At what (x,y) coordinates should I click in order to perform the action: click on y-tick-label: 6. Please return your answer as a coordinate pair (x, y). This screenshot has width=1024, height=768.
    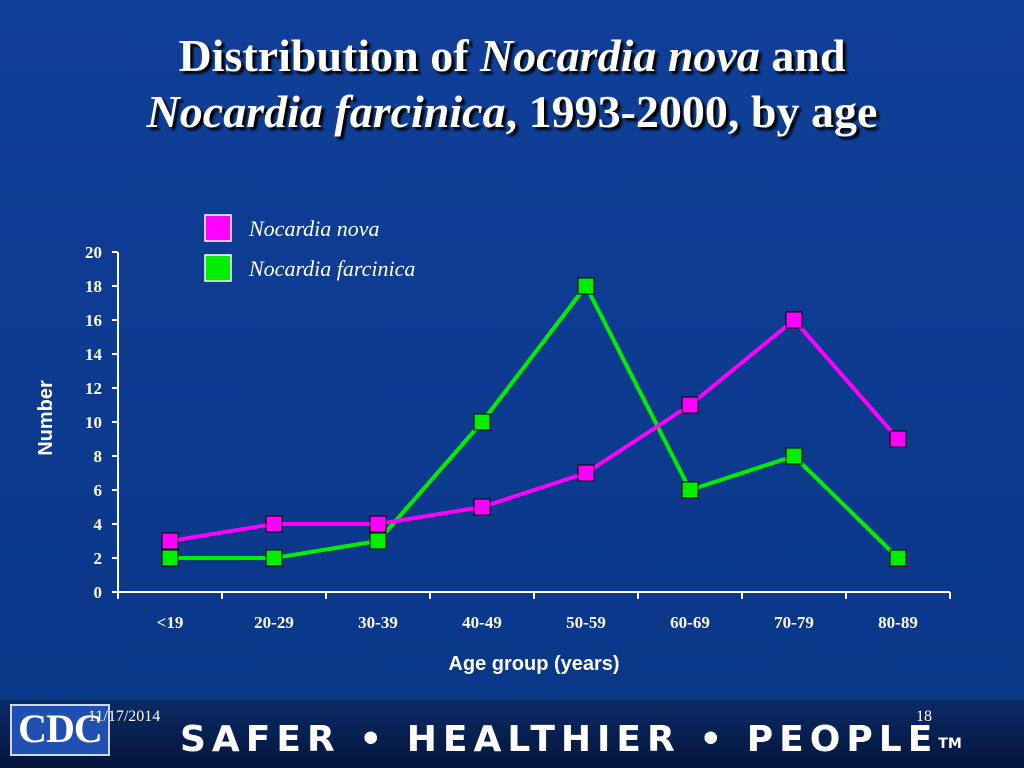
    Looking at the image, I should click on (98, 490).